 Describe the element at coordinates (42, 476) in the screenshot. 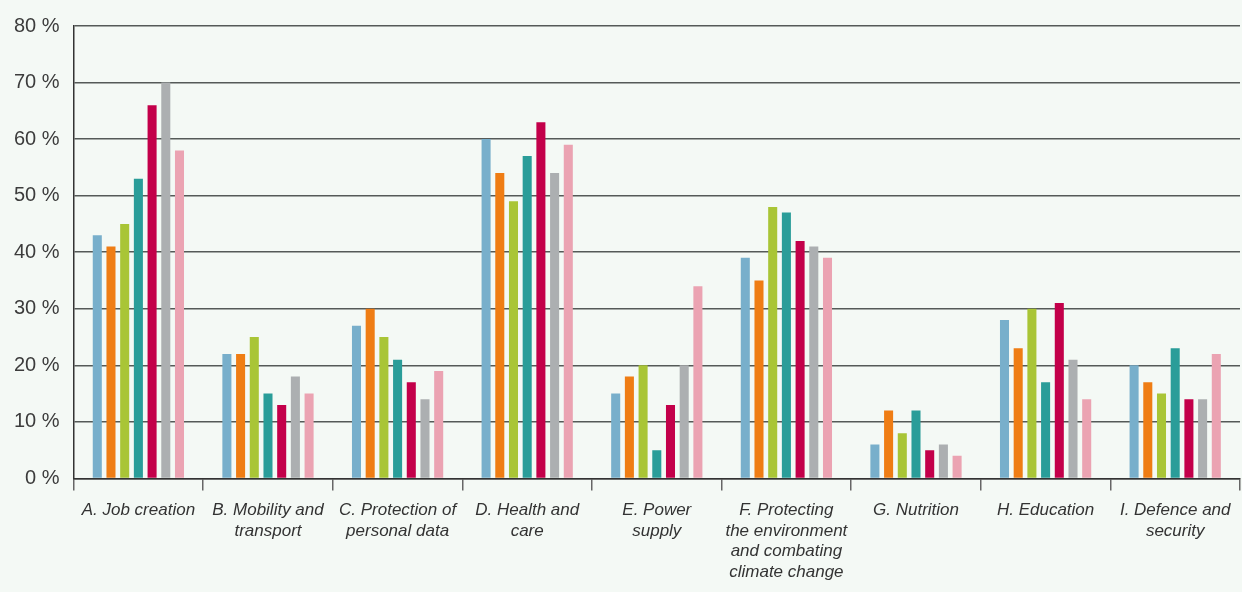

I see `y-tick-label: 0 %` at that location.